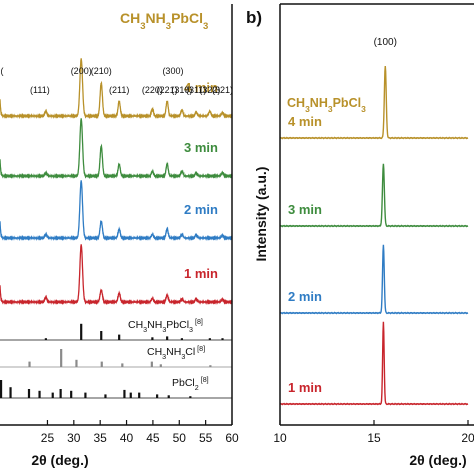 The width and height of the screenshot is (474, 474). What do you see at coordinates (467, 438) in the screenshot?
I see `x-tick-label: 20` at bounding box center [467, 438].